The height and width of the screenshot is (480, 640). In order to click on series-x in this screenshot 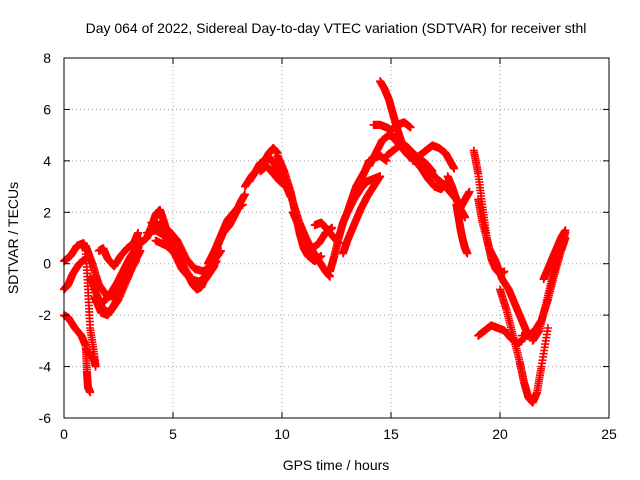, I will do `click(362, 215)`.